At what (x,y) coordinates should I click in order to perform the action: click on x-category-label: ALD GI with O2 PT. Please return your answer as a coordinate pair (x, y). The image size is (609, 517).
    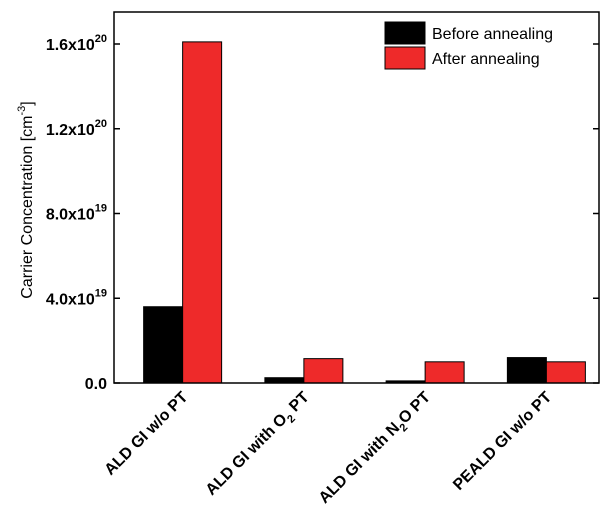
    Looking at the image, I should click on (259, 445).